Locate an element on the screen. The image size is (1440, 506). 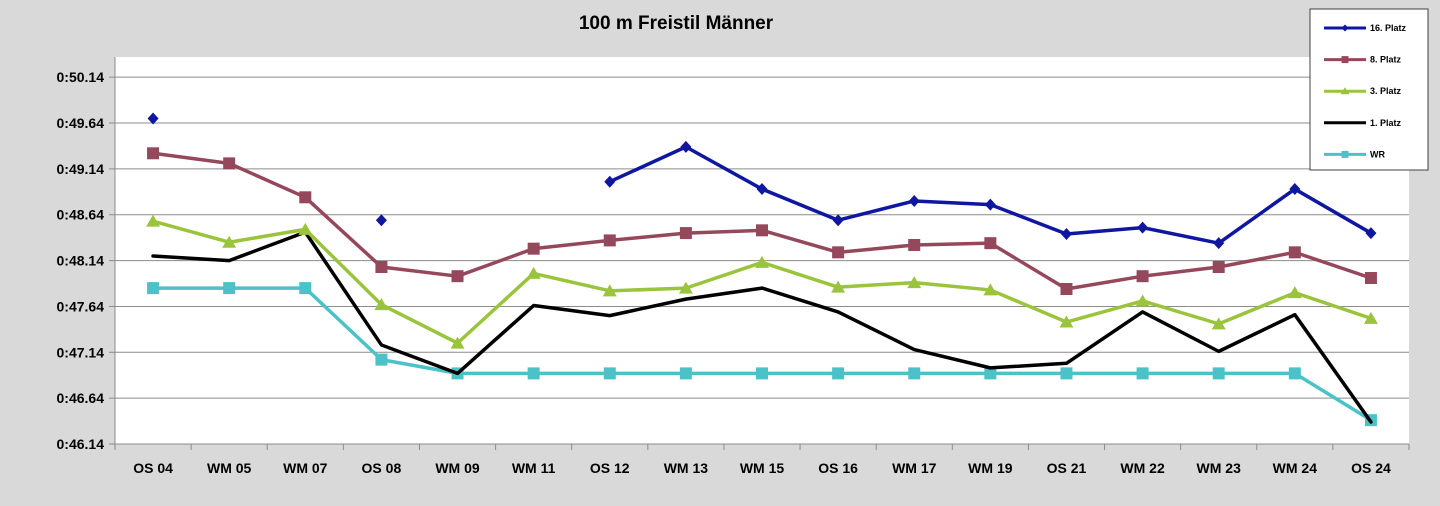
x-tick-label: WM 07 is located at coordinates (305, 468).